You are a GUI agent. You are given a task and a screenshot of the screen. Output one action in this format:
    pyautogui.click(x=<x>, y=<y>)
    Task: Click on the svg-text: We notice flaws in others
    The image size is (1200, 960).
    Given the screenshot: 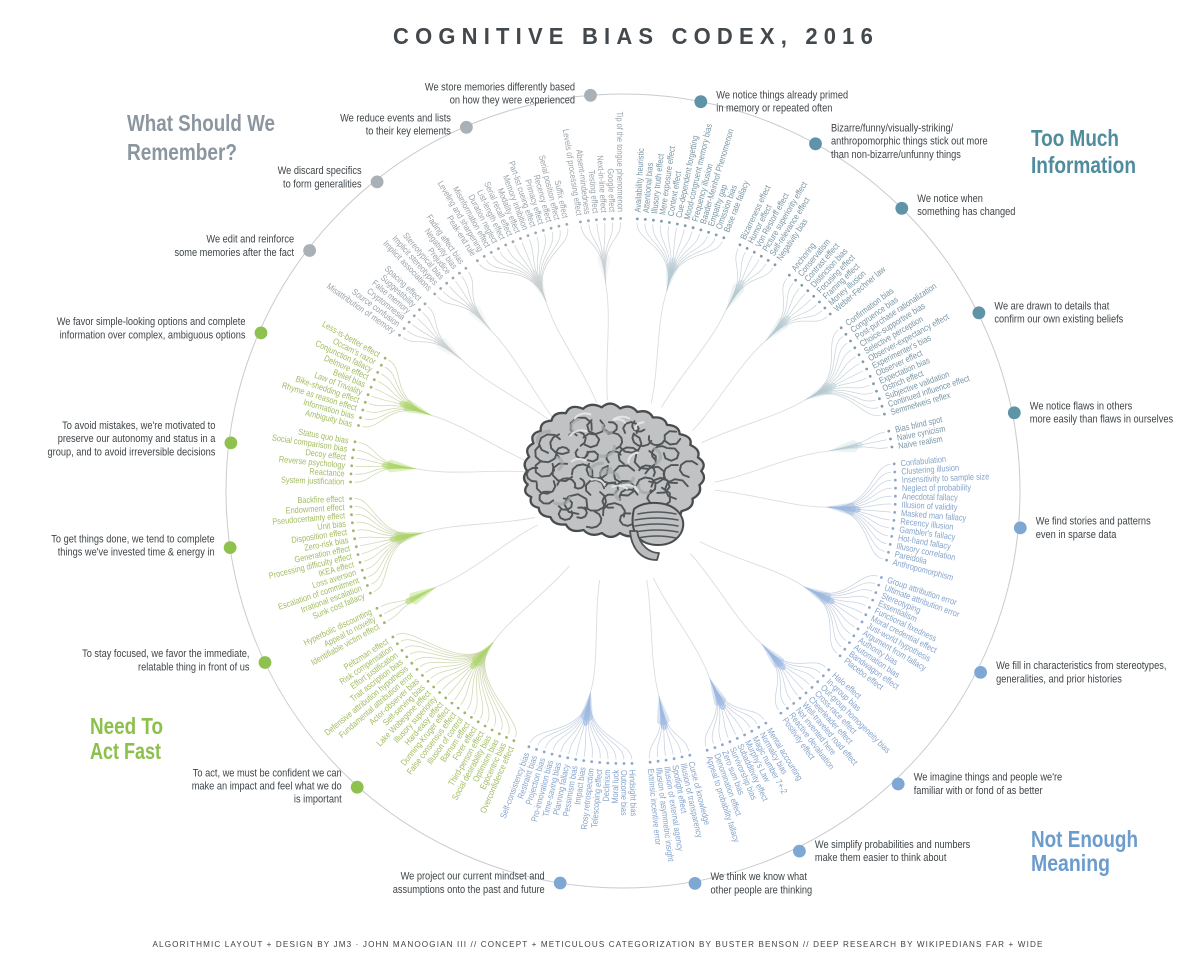 What is the action you would take?
    pyautogui.click(x=1081, y=407)
    